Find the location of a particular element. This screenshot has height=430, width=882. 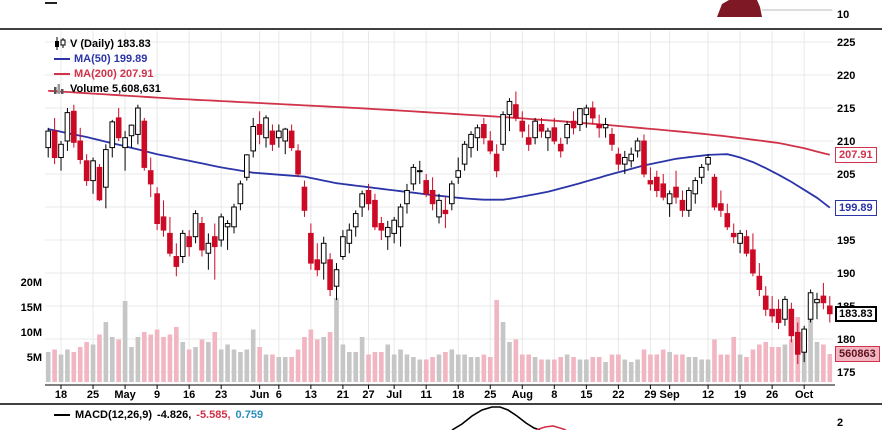

macd-value: -4.826, is located at coordinates (174, 415).